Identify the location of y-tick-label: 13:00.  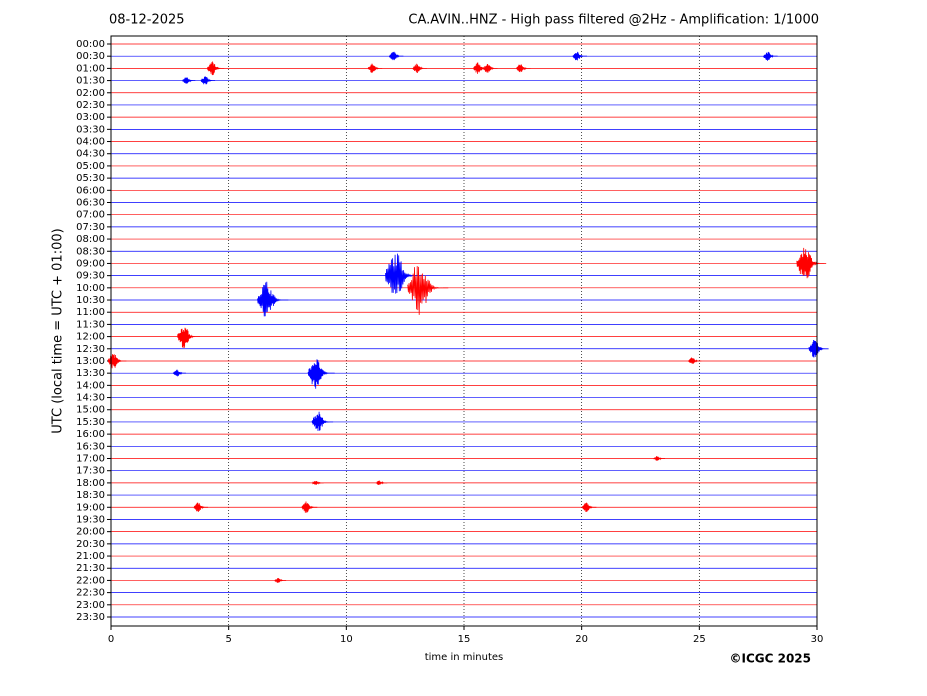
(90, 361).